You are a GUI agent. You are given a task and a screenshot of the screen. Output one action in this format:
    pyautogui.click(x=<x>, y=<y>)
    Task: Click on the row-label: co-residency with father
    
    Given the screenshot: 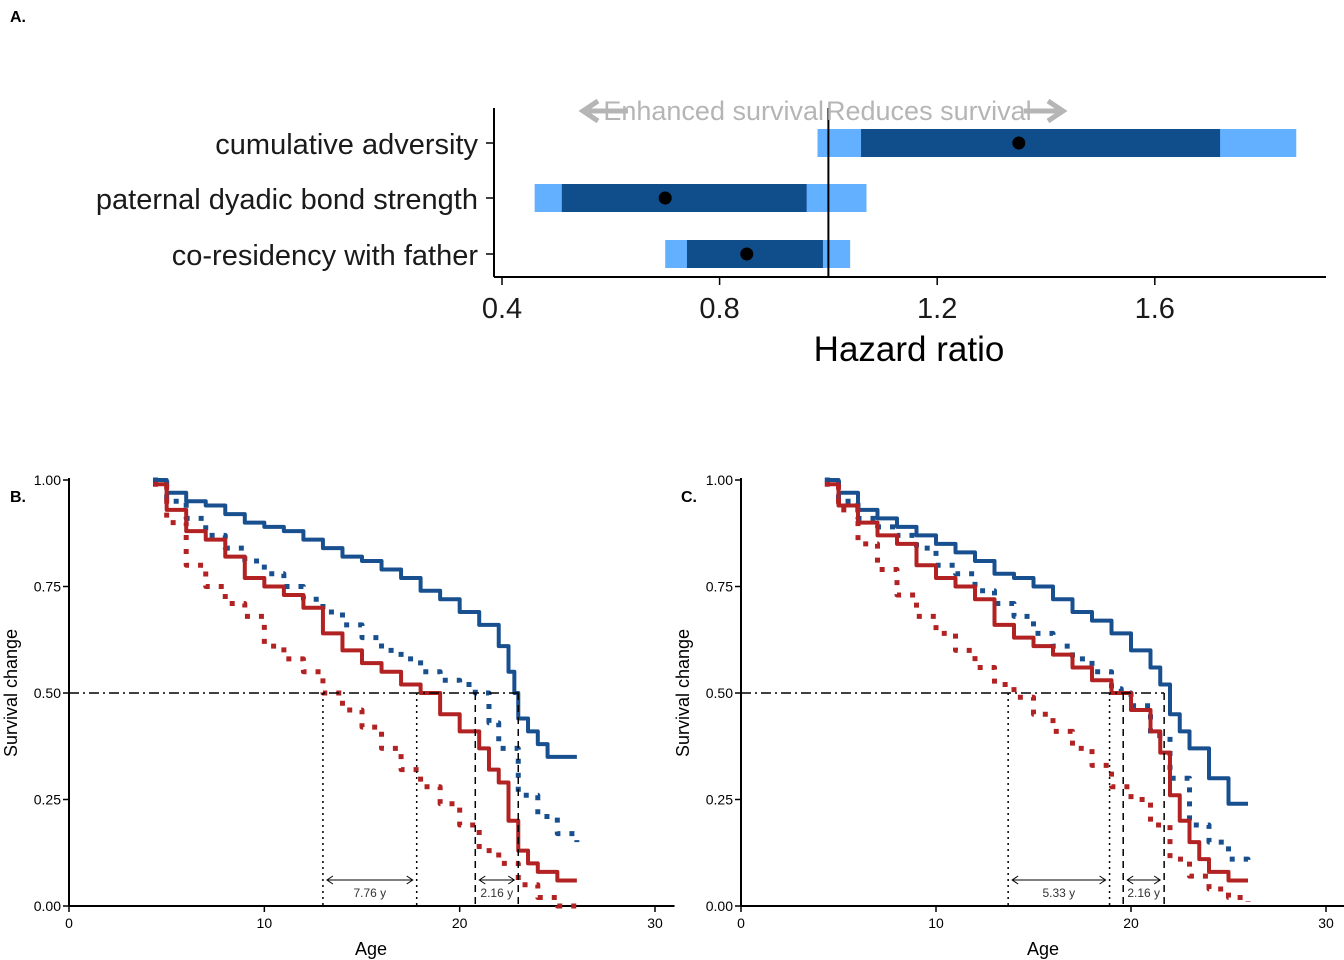 What is the action you would take?
    pyautogui.click(x=325, y=256)
    